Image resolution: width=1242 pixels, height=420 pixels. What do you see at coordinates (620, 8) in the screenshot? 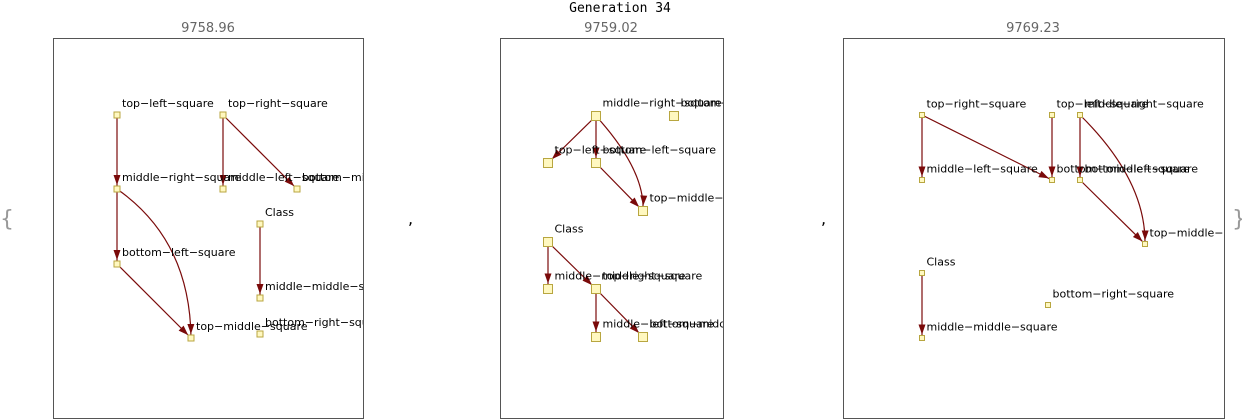
I see `generation-title: Generation 34` at bounding box center [620, 8].